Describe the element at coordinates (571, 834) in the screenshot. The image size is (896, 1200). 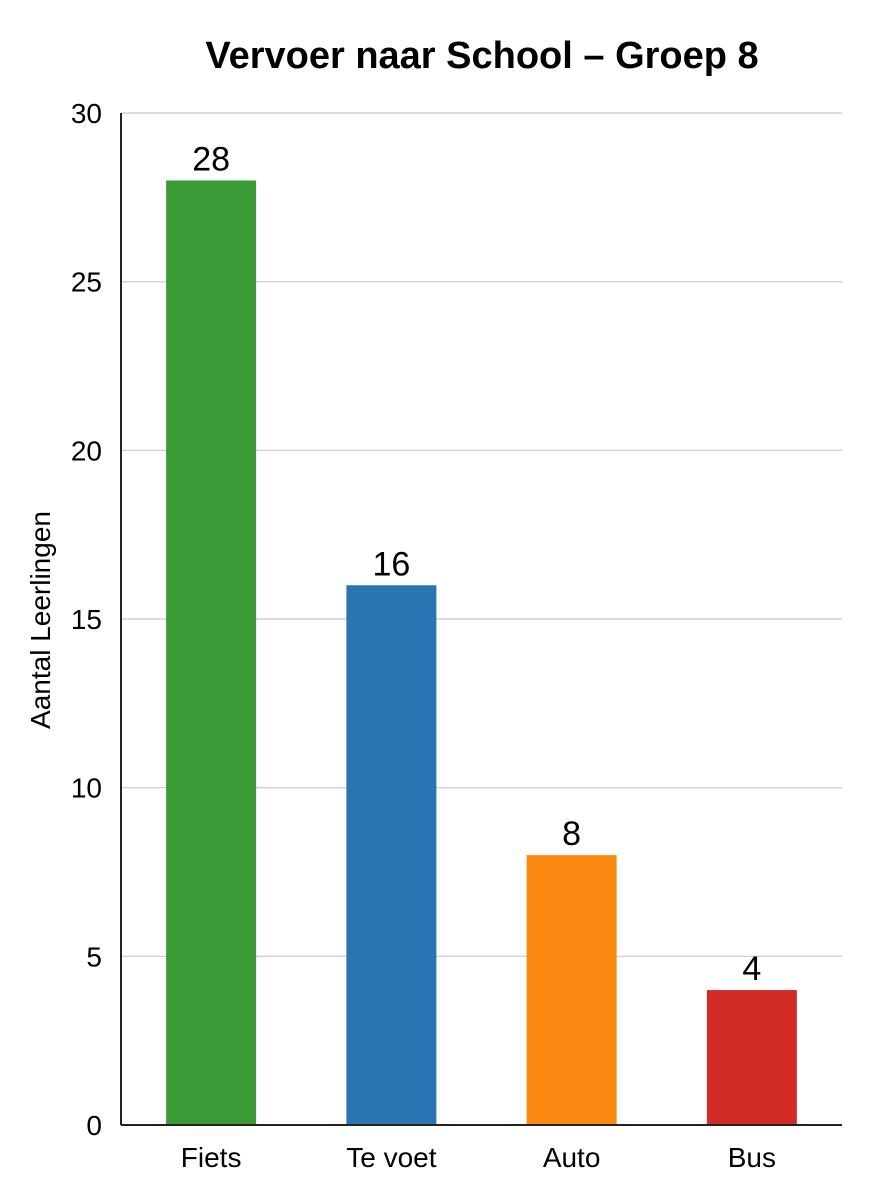
I see `data-label: 8` at that location.